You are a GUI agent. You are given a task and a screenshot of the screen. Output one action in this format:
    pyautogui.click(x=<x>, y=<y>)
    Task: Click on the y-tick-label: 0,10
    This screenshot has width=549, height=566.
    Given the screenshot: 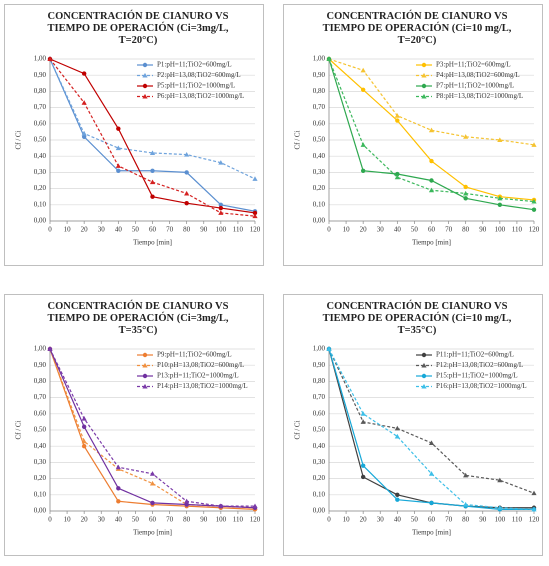 What is the action you would take?
    pyautogui.click(x=40, y=204)
    